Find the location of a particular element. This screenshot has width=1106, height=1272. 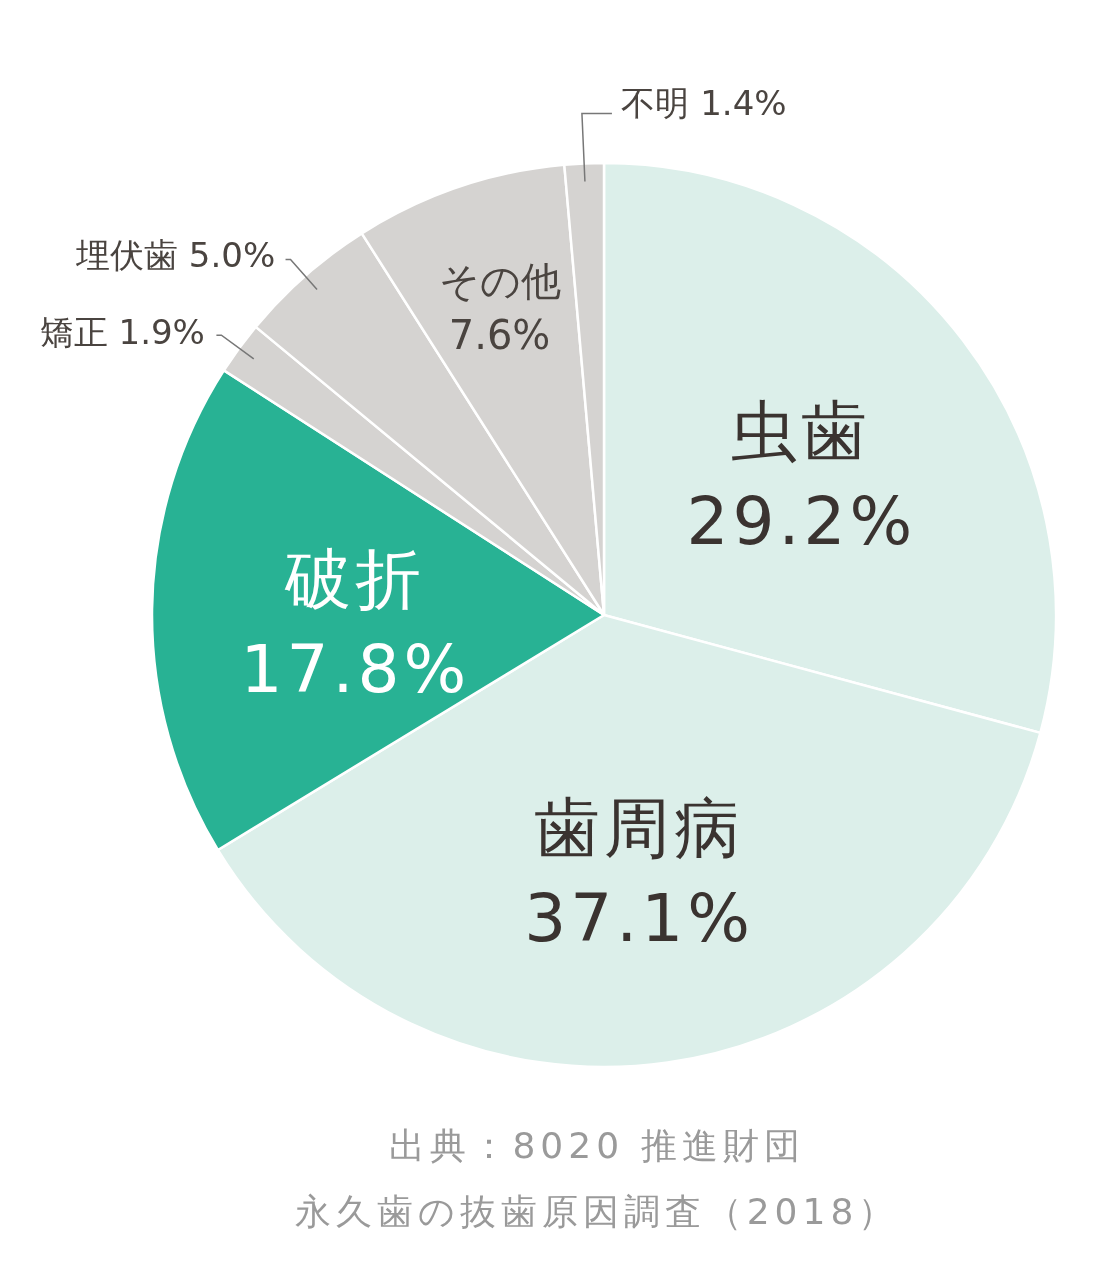

data-label: 1.9% is located at coordinates (161, 332).